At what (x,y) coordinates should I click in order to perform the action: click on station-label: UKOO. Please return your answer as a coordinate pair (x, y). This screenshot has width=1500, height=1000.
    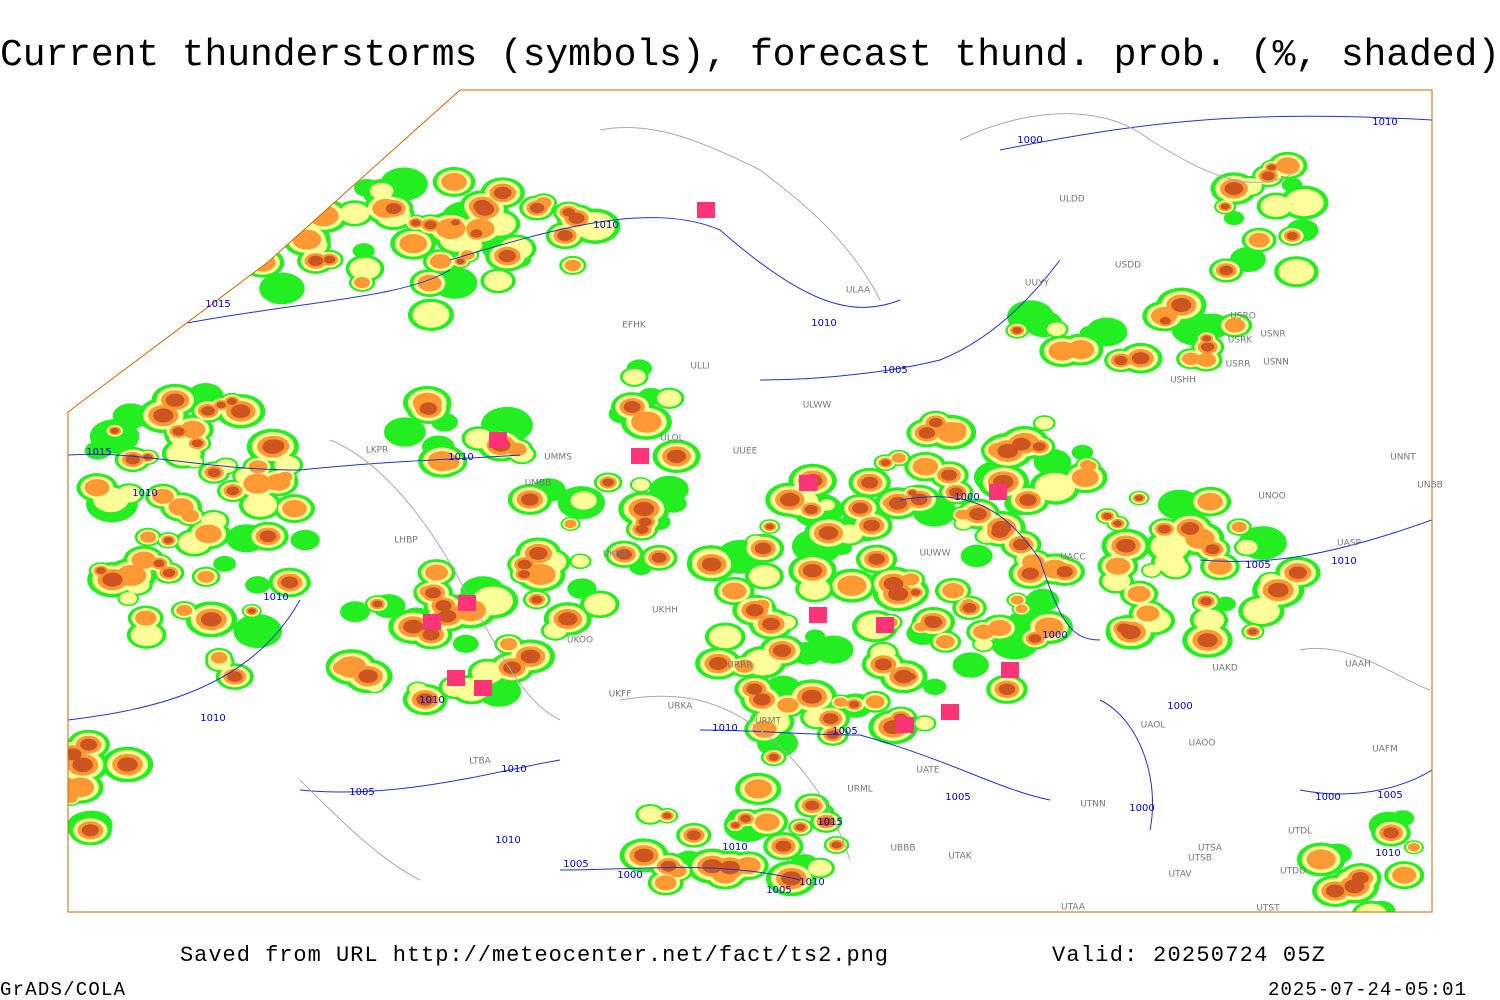
    Looking at the image, I should click on (580, 641).